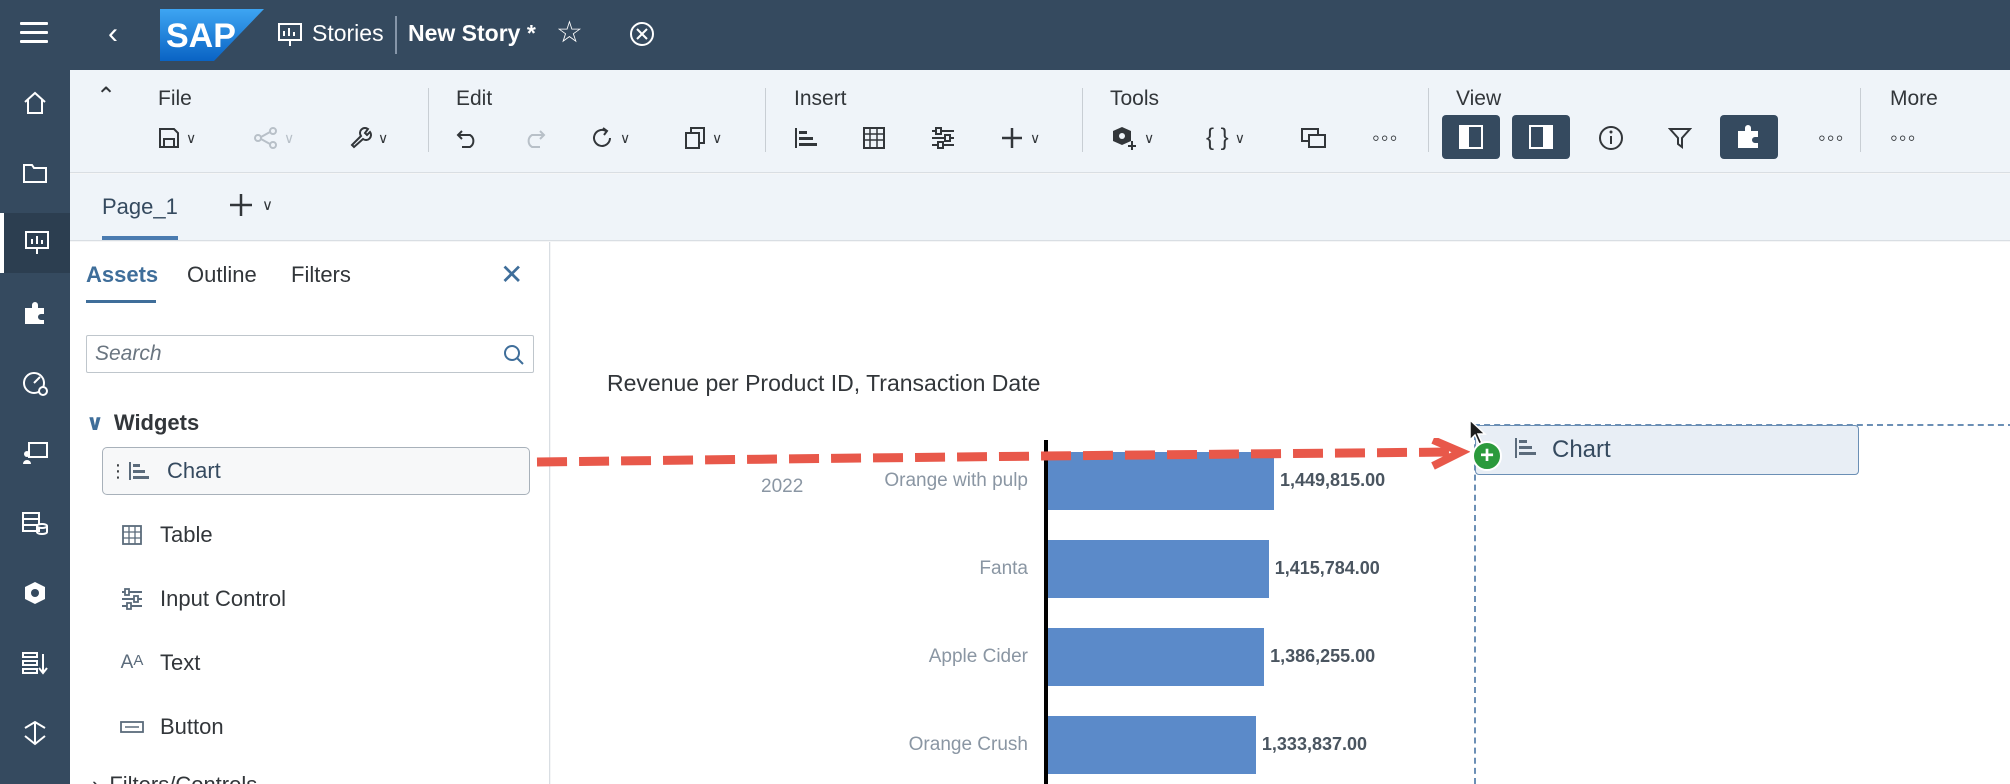 The height and width of the screenshot is (784, 2010). I want to click on collapse-toolbar-icon: ⌃, so click(106, 96).